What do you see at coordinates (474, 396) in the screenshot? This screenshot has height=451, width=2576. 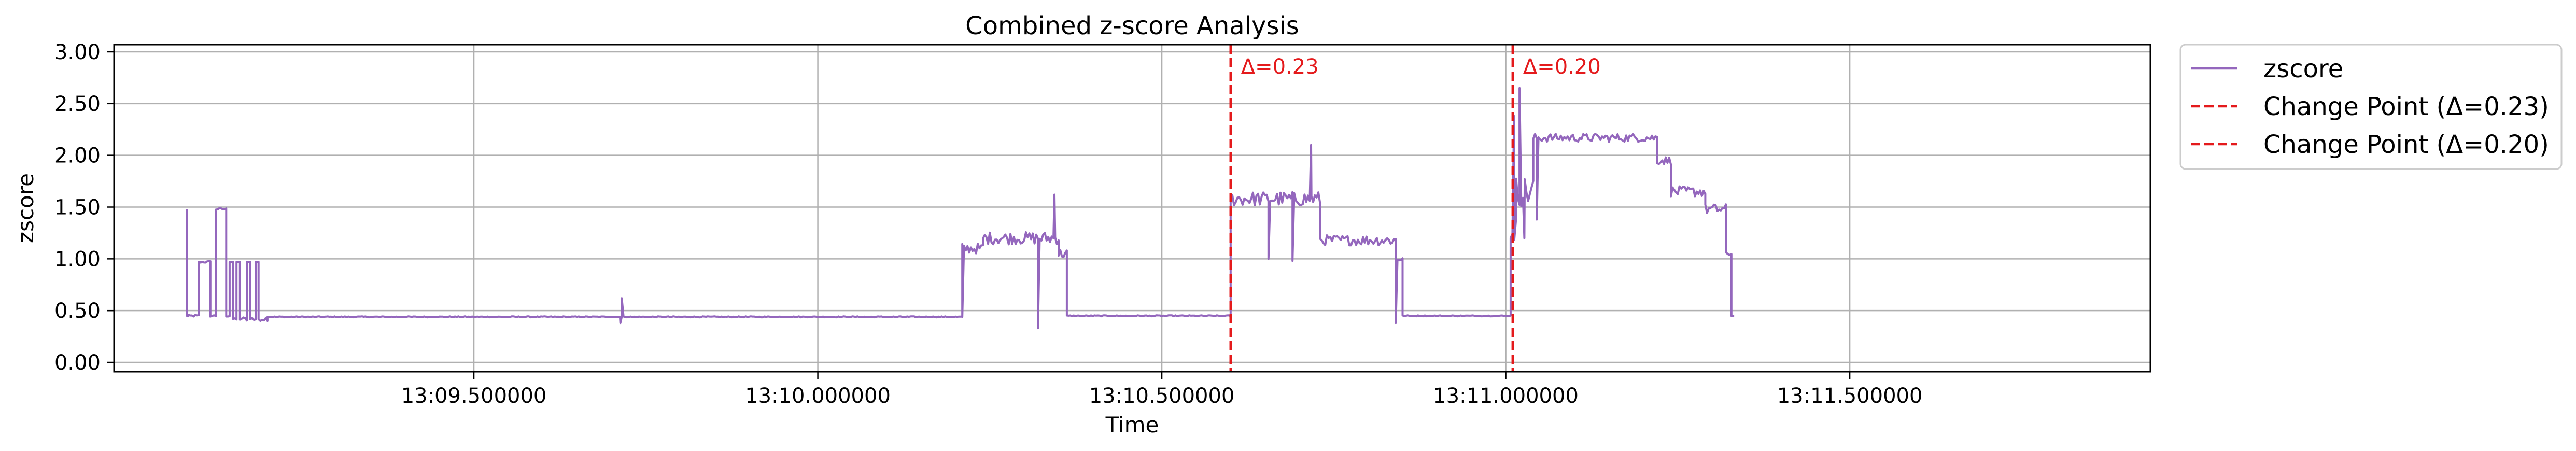 I see `x-tick-label: 13:09.500000` at bounding box center [474, 396].